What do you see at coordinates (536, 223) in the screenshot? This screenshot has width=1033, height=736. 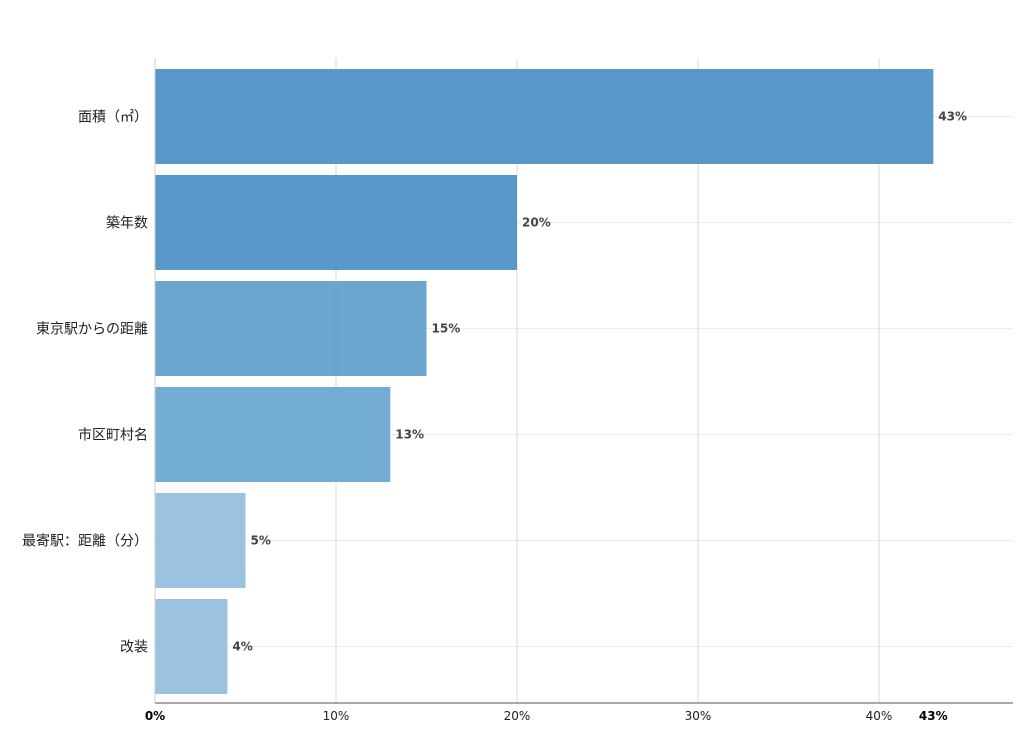 I see `value-label-1: 20%` at bounding box center [536, 223].